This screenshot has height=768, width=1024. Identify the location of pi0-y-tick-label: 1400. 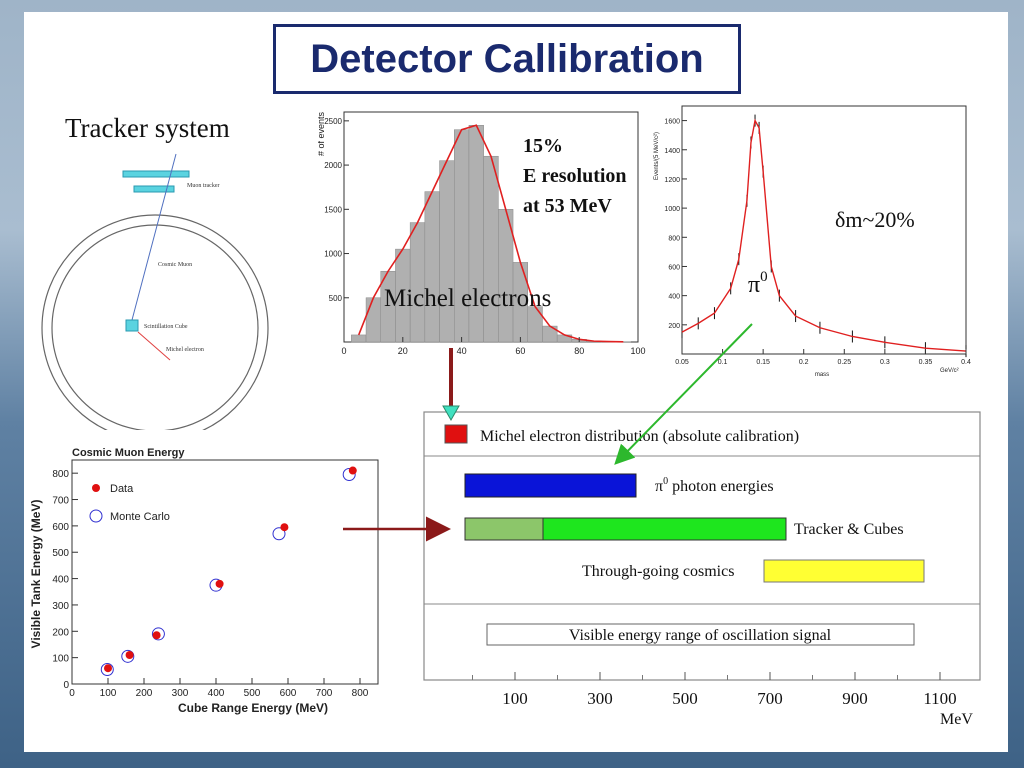
(672, 151).